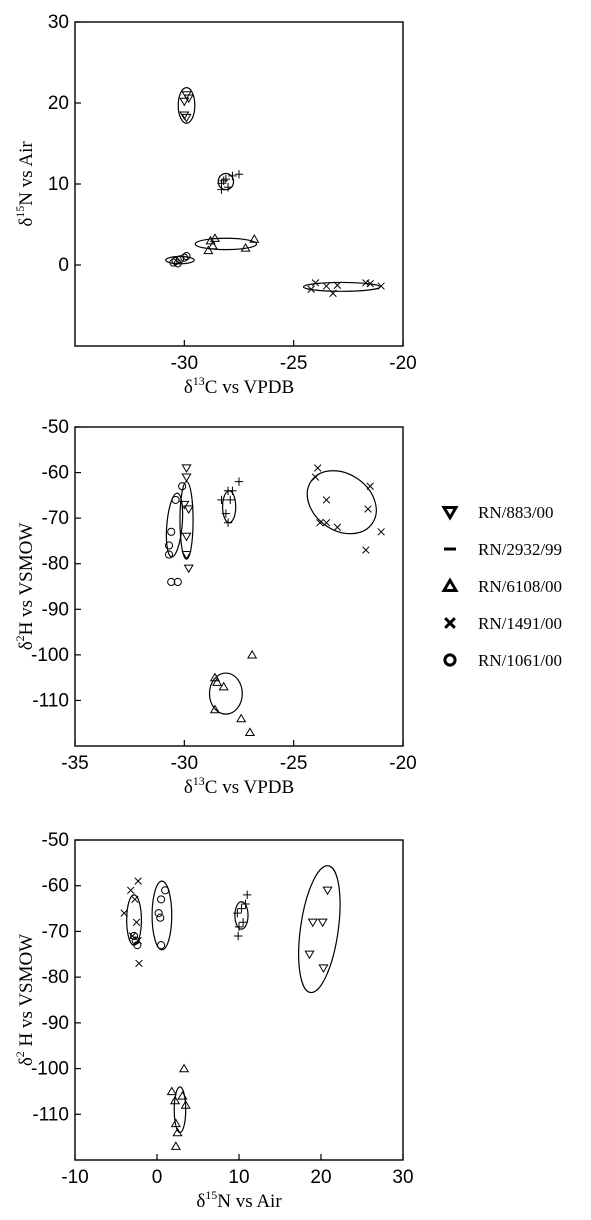 Image resolution: width=591 pixels, height=1220 pixels. Describe the element at coordinates (58, 184) in the screenshot. I see `y-tick-label: 10` at that location.